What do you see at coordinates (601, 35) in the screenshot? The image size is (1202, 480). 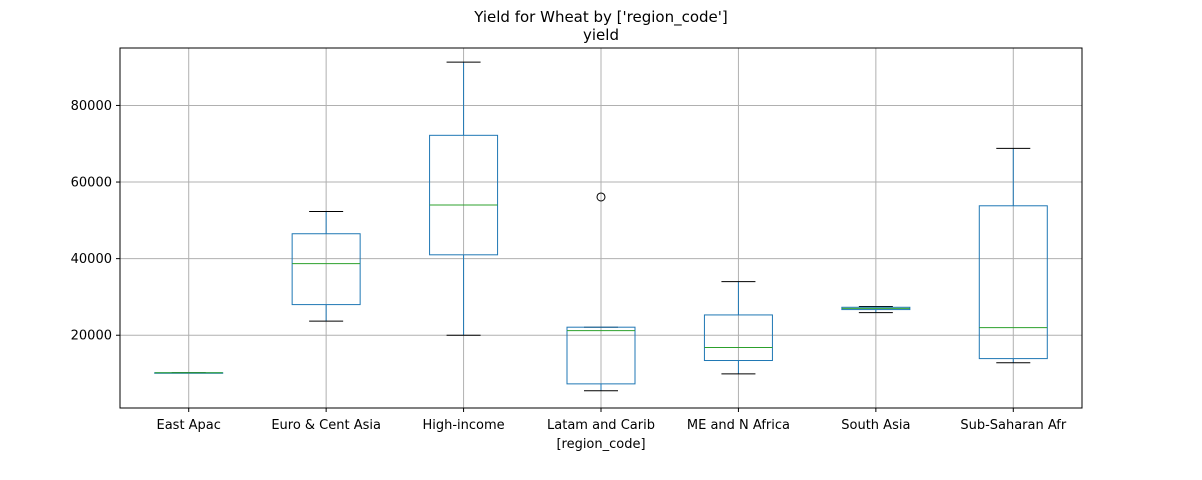 I see `chart-subtitle: yield` at bounding box center [601, 35].